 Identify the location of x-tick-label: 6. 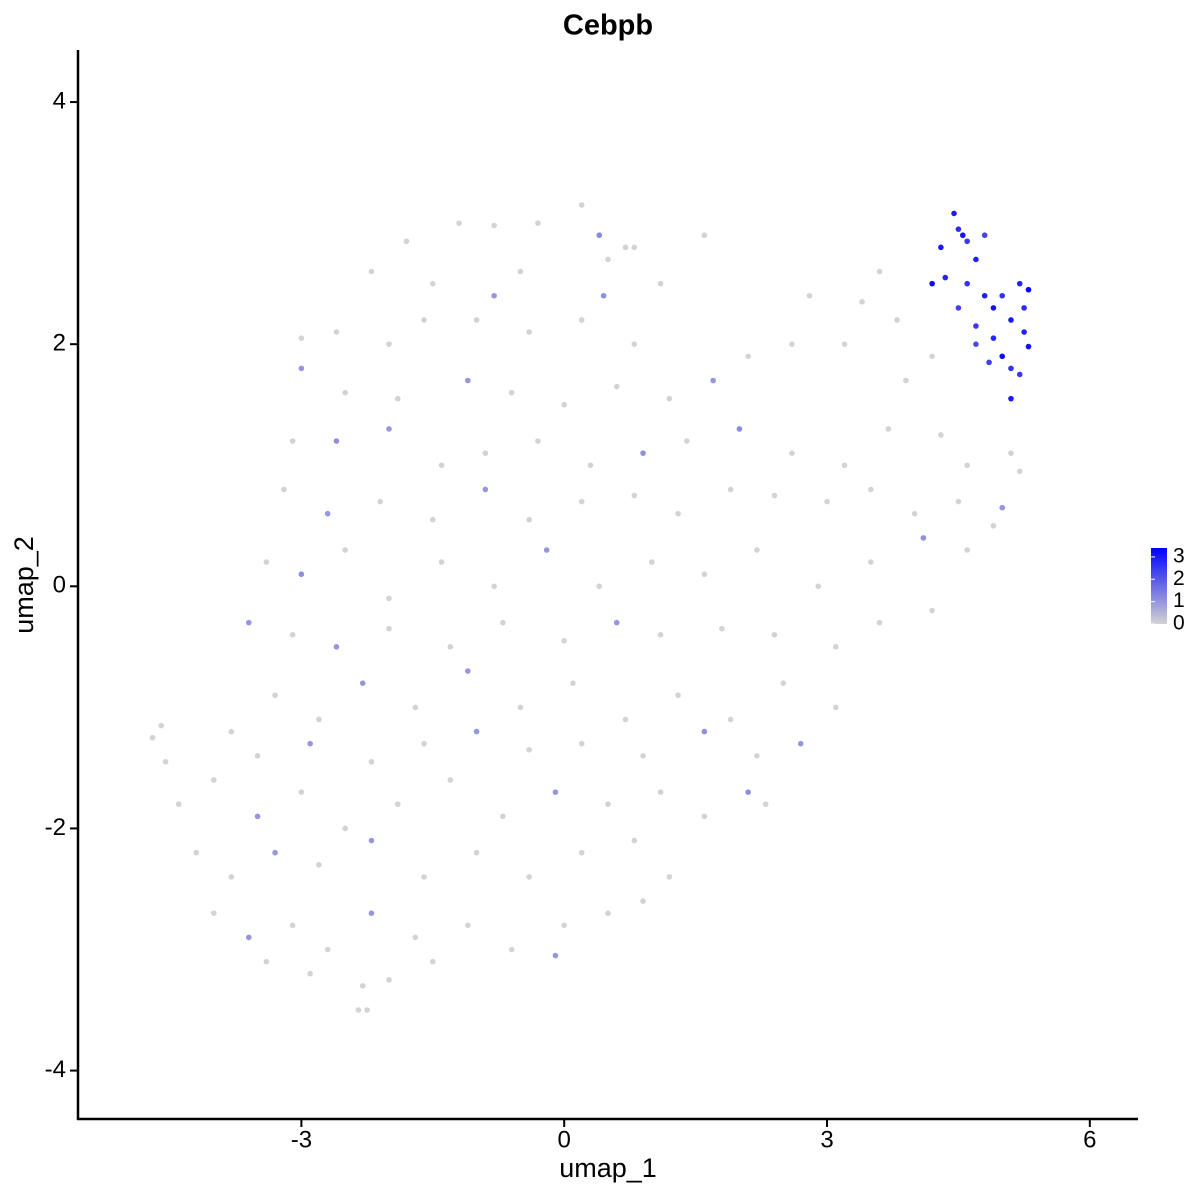
(1089, 1139).